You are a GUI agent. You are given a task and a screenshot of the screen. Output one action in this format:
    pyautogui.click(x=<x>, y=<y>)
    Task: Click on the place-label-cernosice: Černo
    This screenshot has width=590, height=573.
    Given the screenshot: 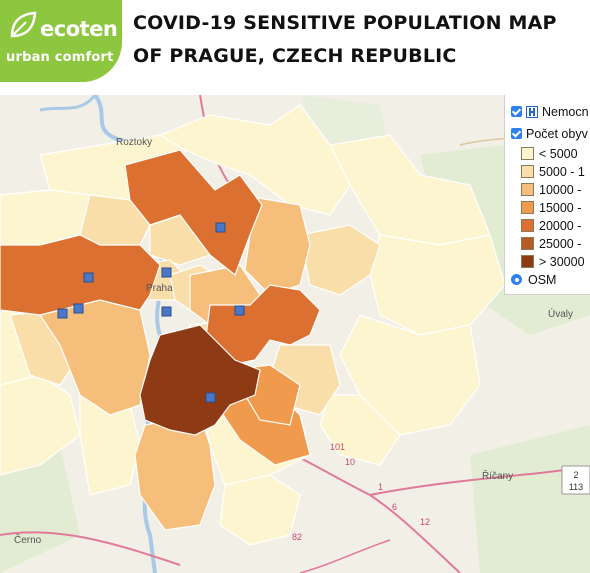 What is the action you would take?
    pyautogui.click(x=28, y=539)
    